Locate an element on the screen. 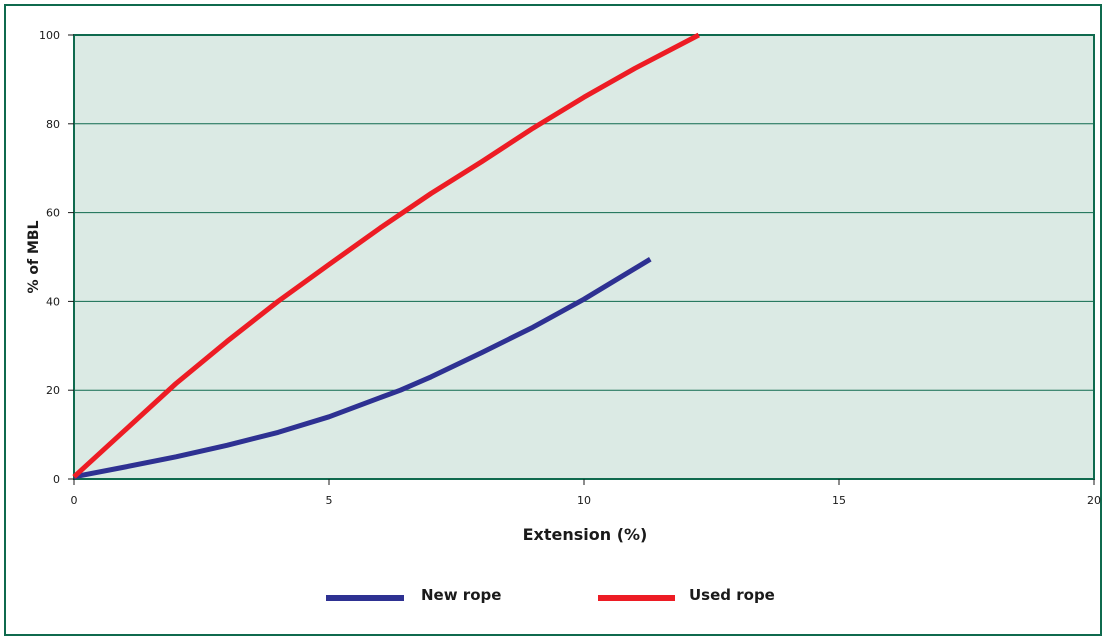  x-tick-label: 15 is located at coordinates (839, 500).